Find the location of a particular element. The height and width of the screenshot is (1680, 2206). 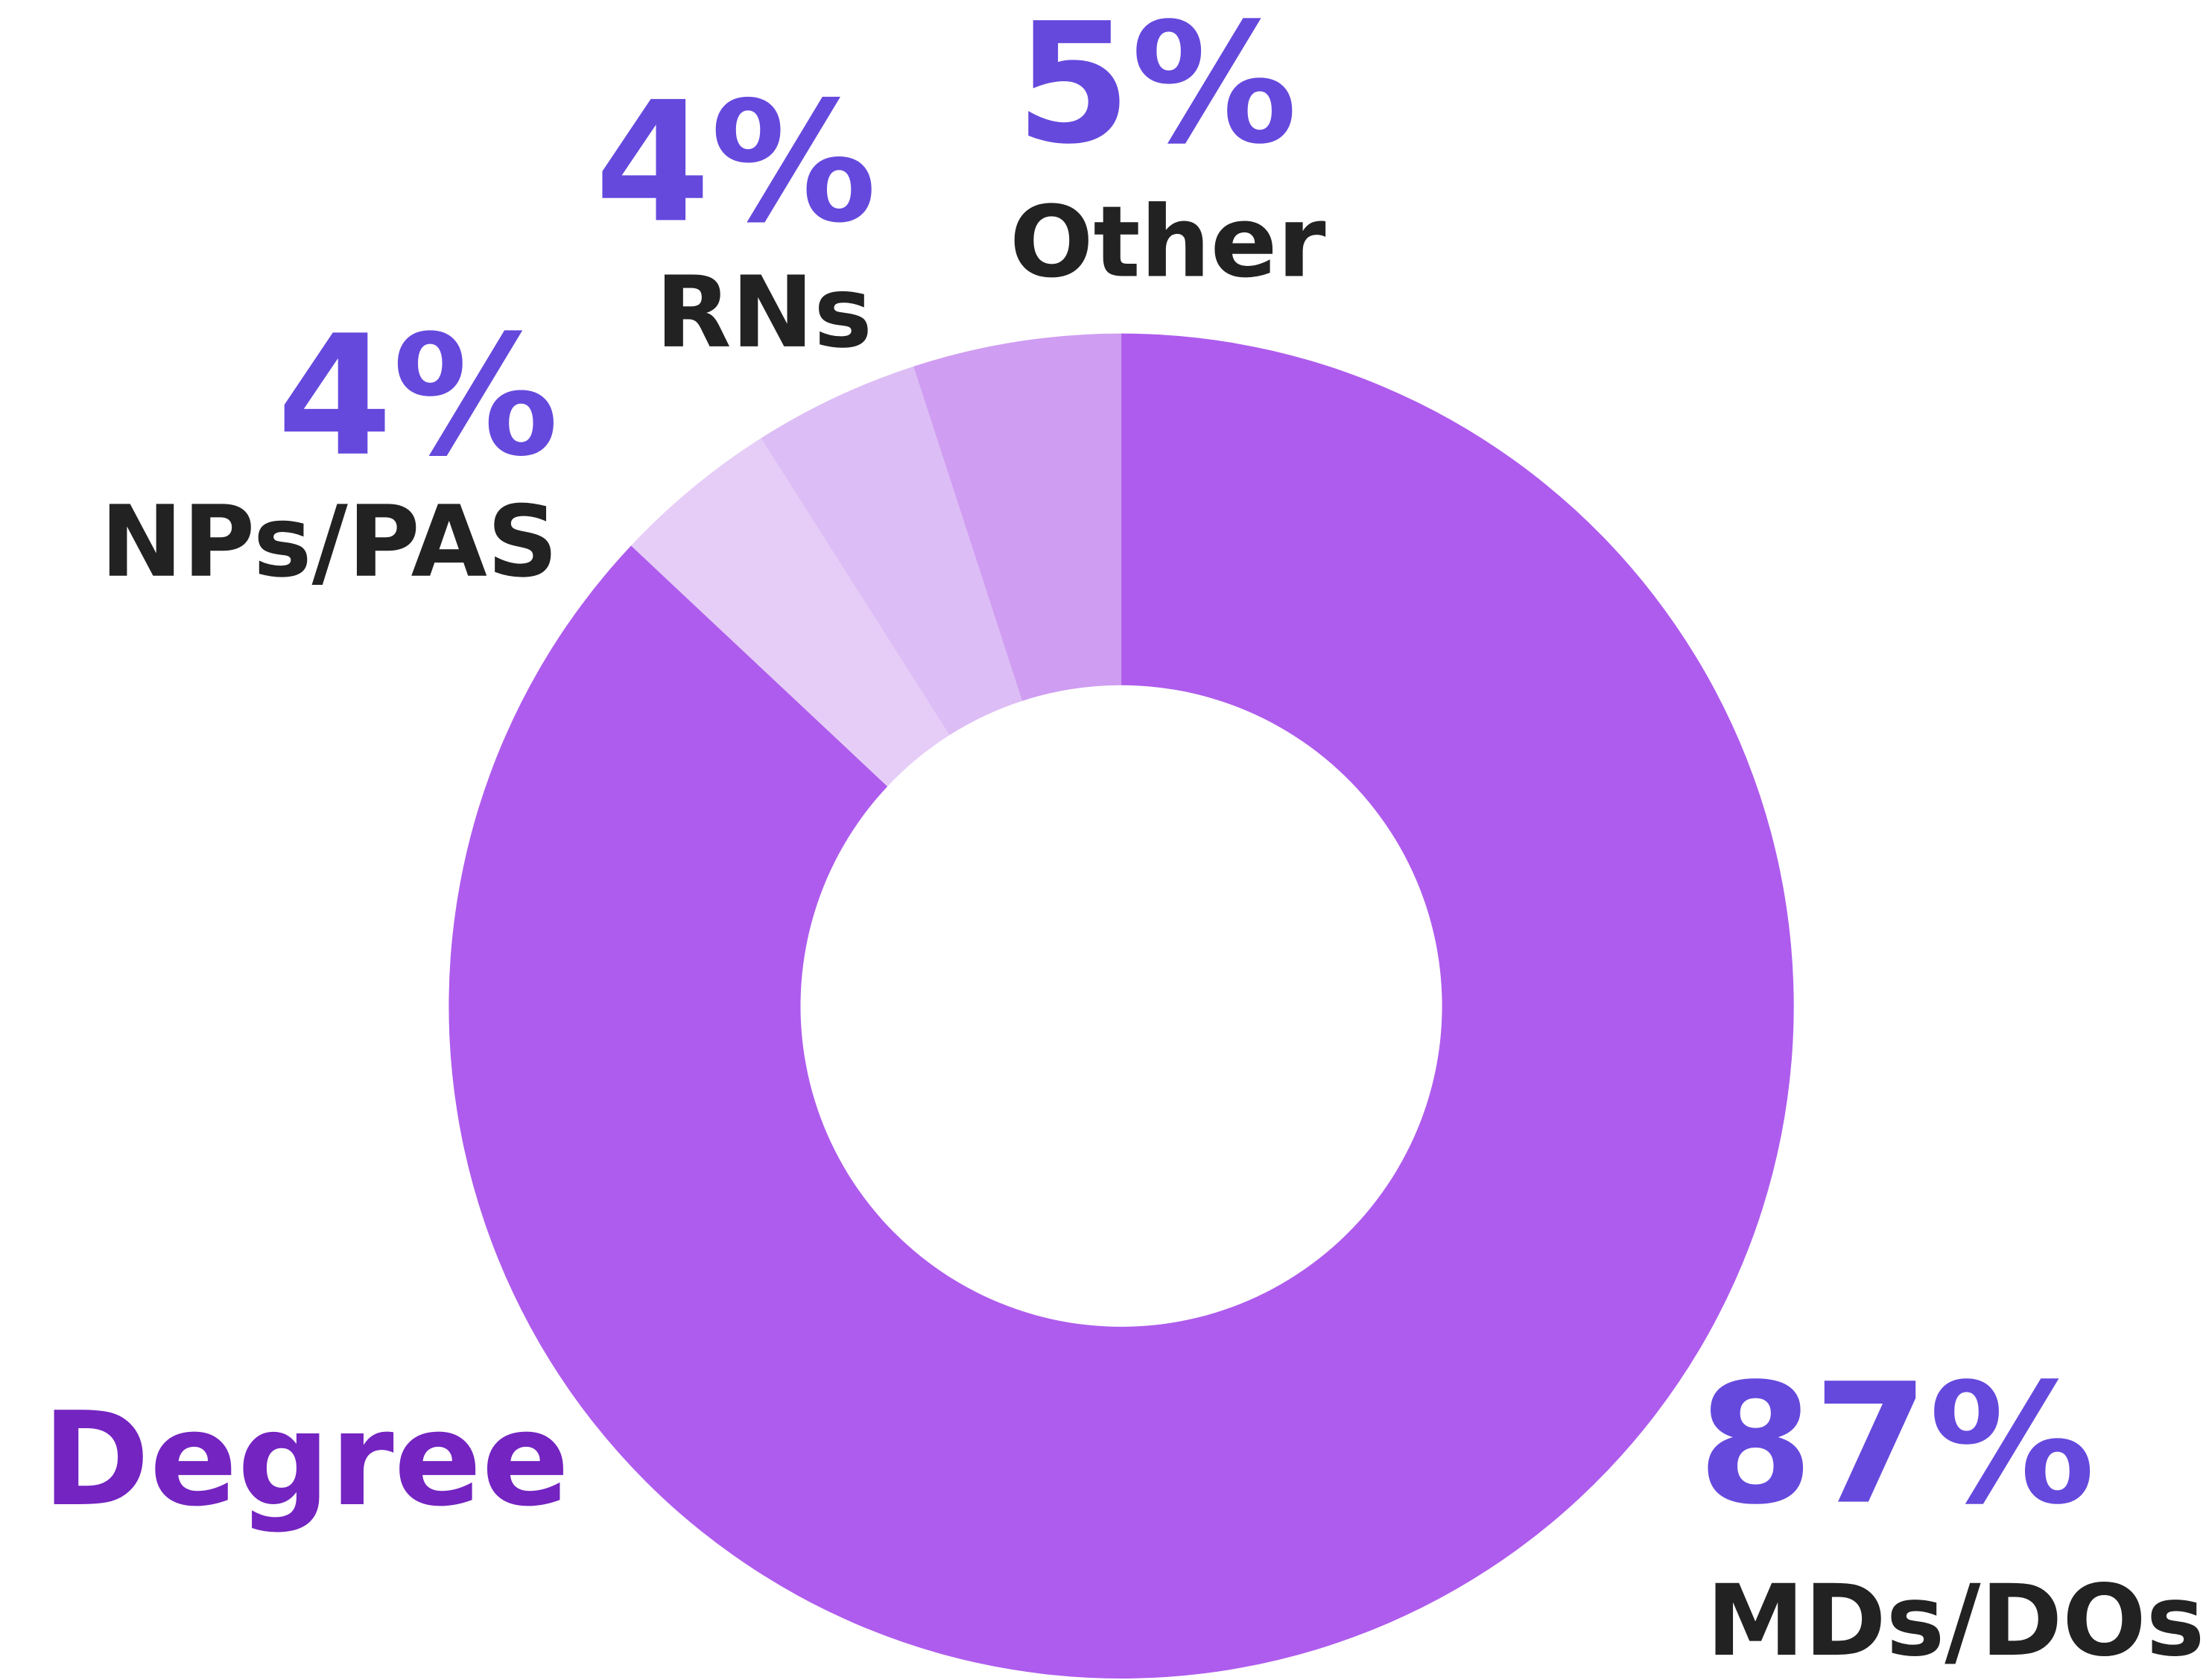

value-label: 87% is located at coordinates (1896, 1444).